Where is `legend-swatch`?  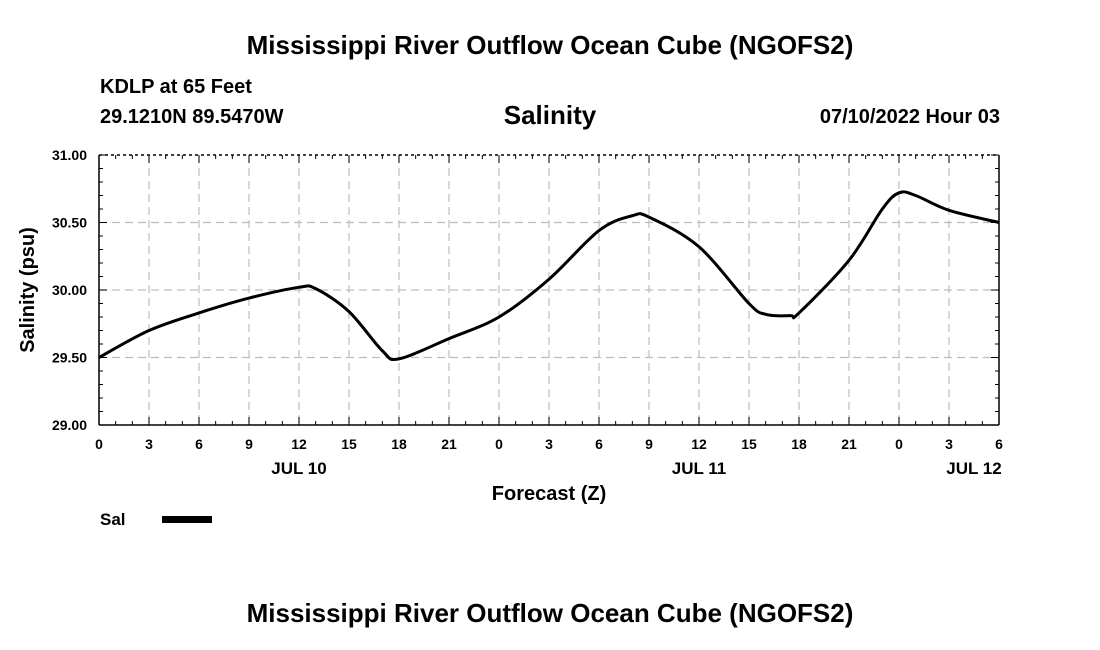 legend-swatch is located at coordinates (187, 519).